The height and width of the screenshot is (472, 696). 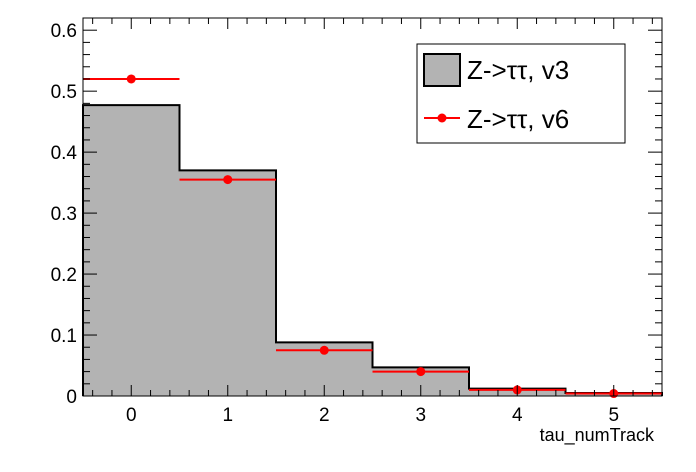 I want to click on x-tick-label: 3, so click(x=420, y=415).